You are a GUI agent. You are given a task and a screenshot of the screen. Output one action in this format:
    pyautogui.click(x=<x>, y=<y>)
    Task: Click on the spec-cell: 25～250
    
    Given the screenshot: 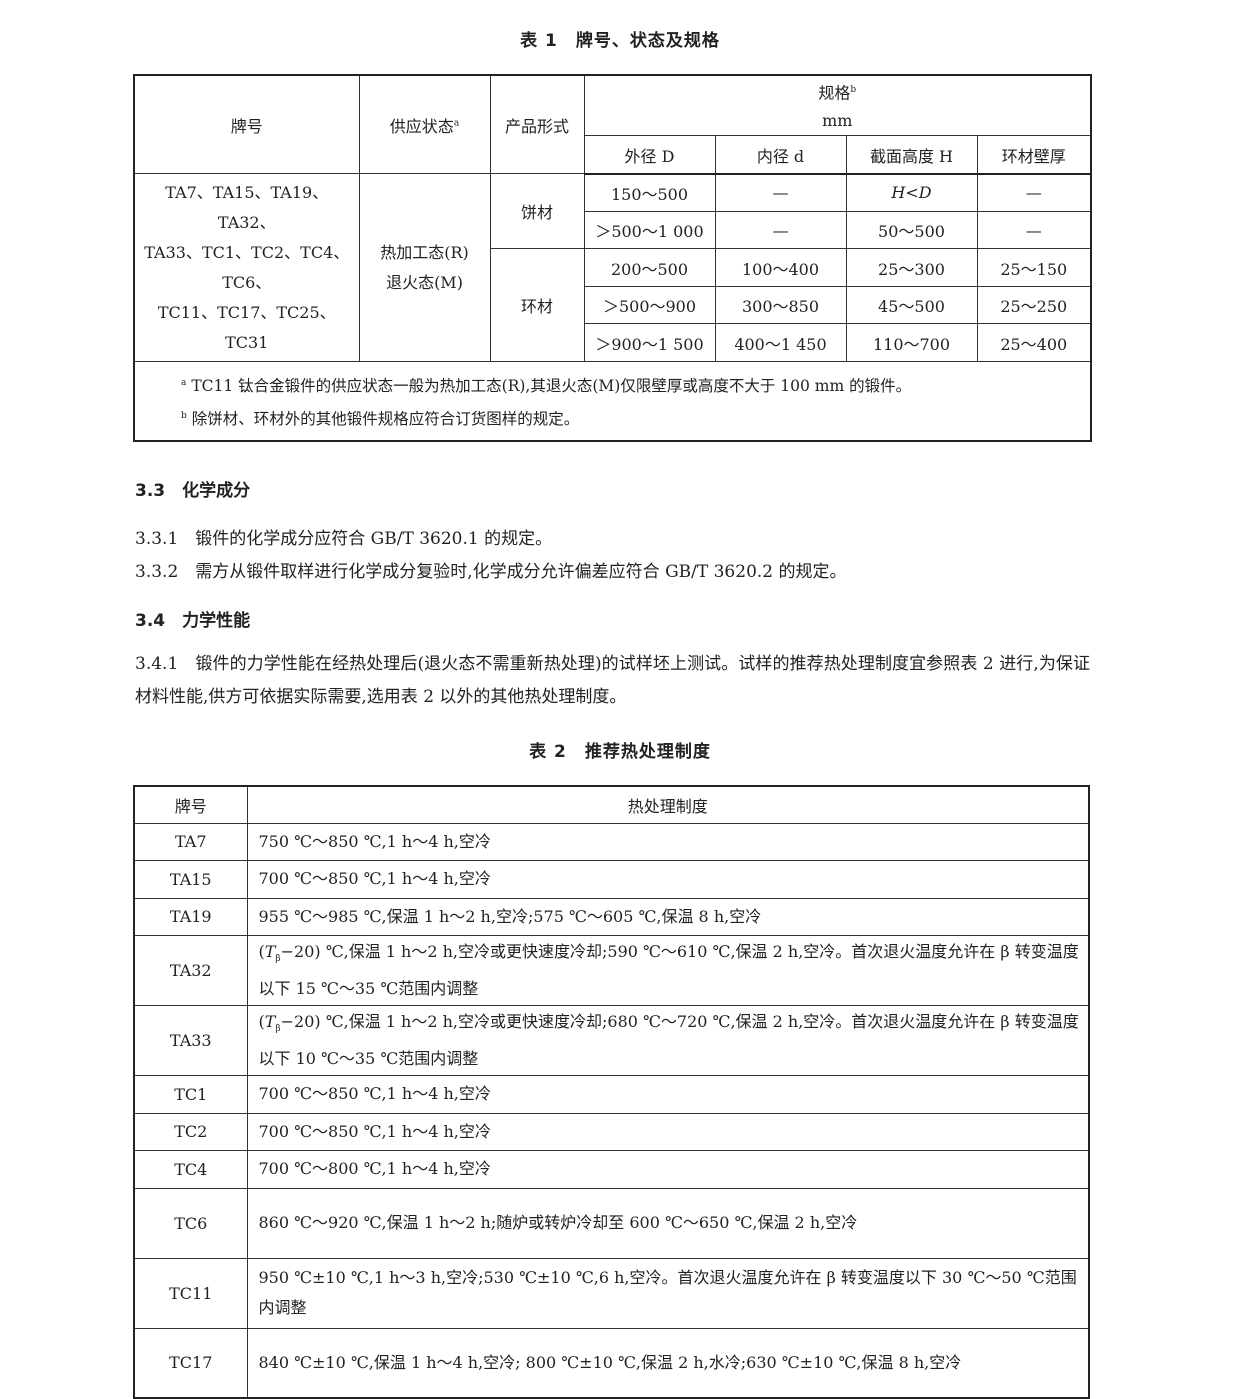 What is the action you would take?
    pyautogui.click(x=1034, y=305)
    